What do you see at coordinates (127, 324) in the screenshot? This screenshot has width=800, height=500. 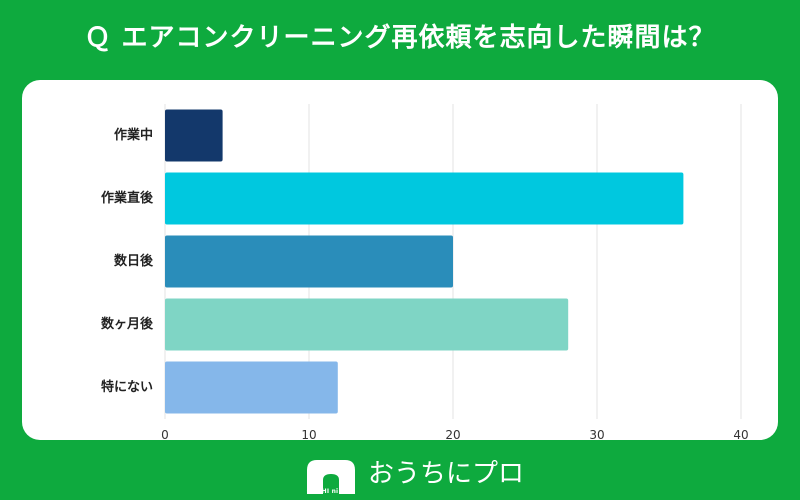 I see `category-label: 数ヶ月後` at bounding box center [127, 324].